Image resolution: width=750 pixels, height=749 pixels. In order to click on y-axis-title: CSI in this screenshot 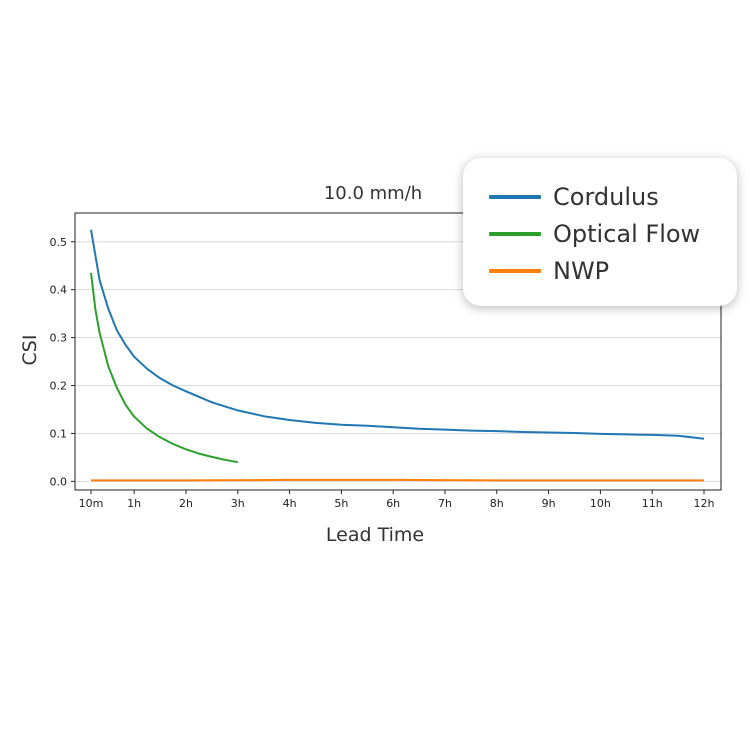, I will do `click(30, 350)`.